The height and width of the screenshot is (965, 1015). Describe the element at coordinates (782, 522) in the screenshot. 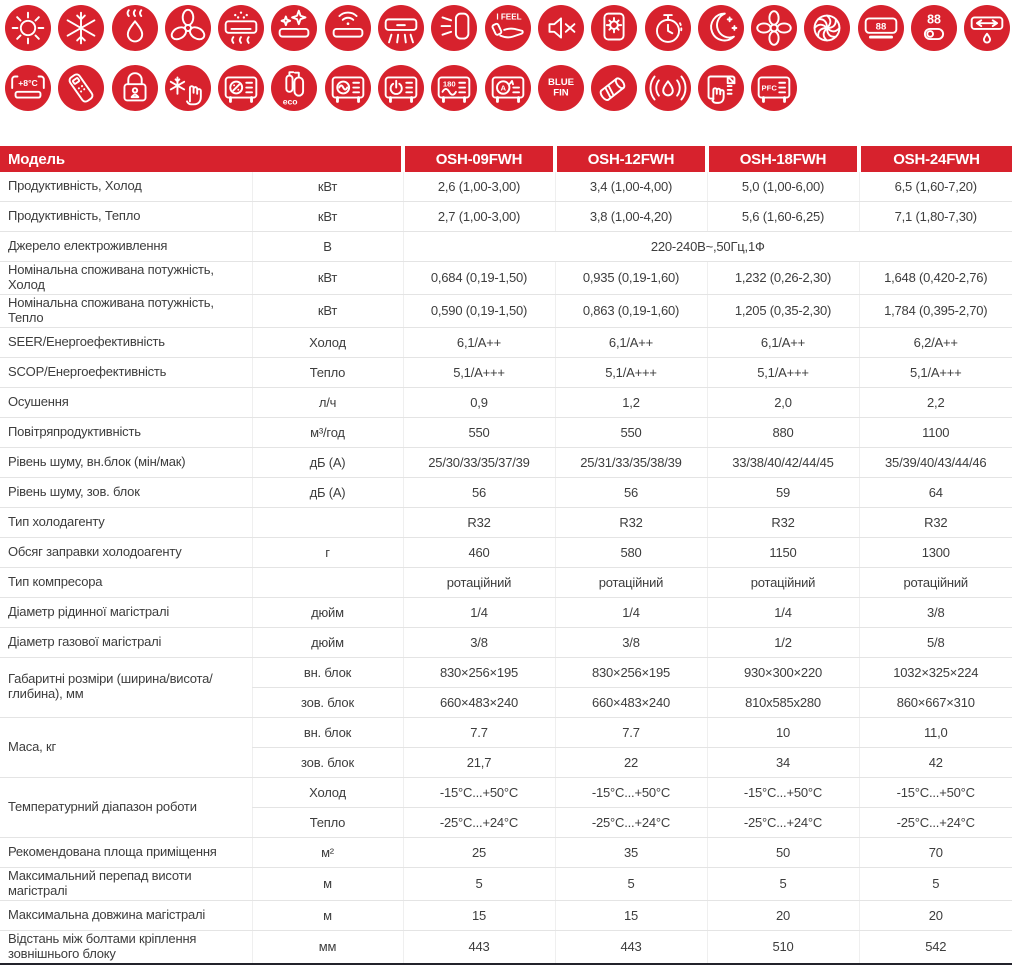

I see `spec-value-3: R32` at that location.